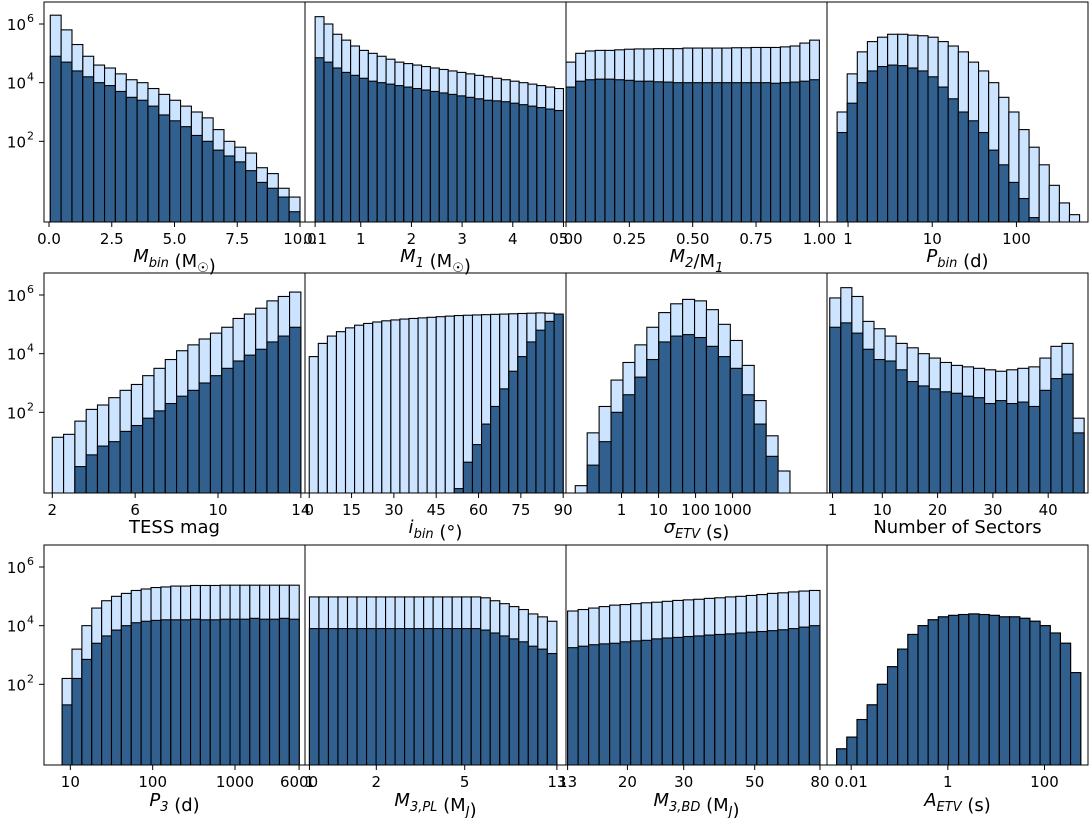 Image resolution: width=1090 pixels, height=818 pixels. What do you see at coordinates (462, 239) in the screenshot?
I see `x-tick-label: 3` at bounding box center [462, 239].